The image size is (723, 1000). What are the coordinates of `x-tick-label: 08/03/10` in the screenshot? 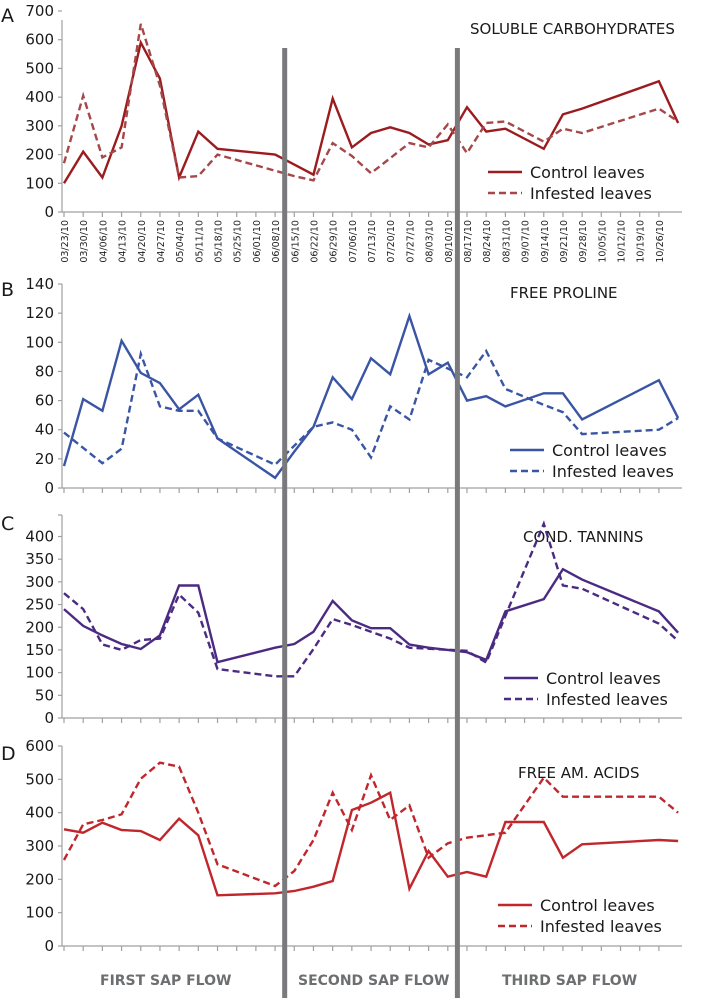 It's located at (430, 241).